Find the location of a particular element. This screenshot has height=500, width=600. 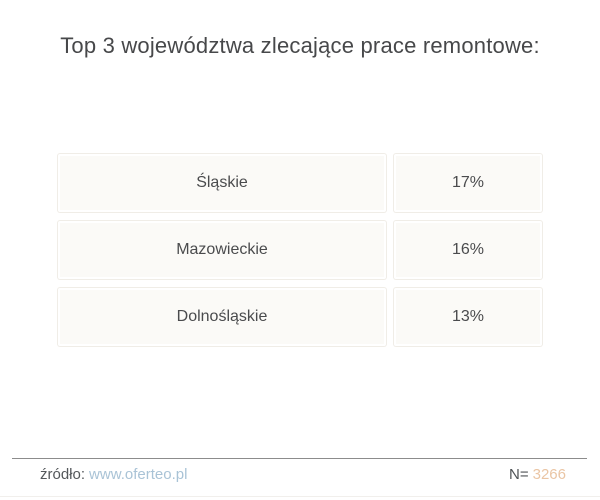

region-name-cell: Mazowieckie is located at coordinates (222, 250).